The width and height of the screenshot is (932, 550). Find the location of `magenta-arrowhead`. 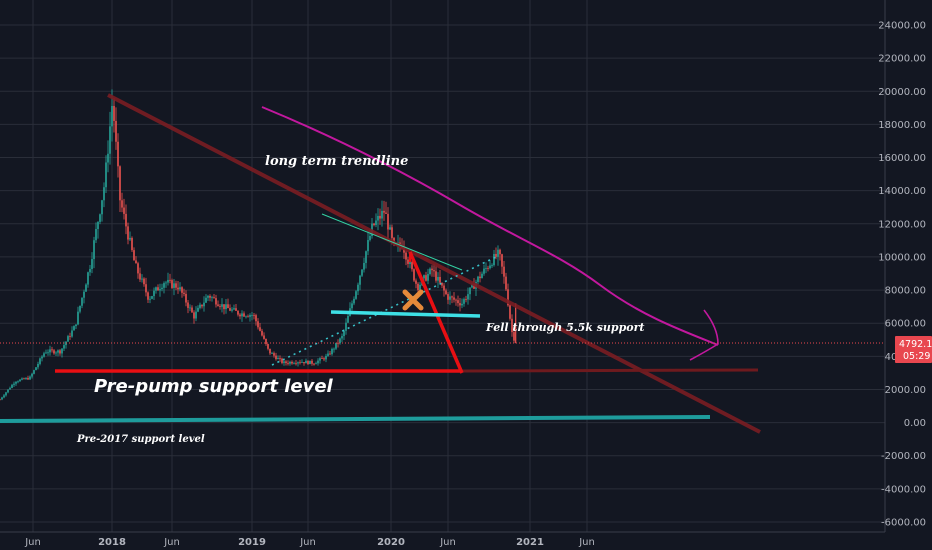

magenta-arrowhead is located at coordinates (704, 335).